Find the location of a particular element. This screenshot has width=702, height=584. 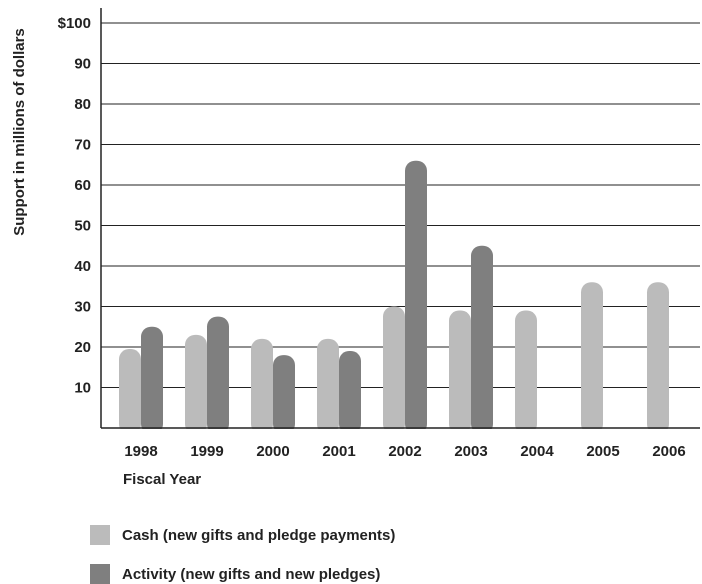

bar-cash-1999 is located at coordinates (196, 384).